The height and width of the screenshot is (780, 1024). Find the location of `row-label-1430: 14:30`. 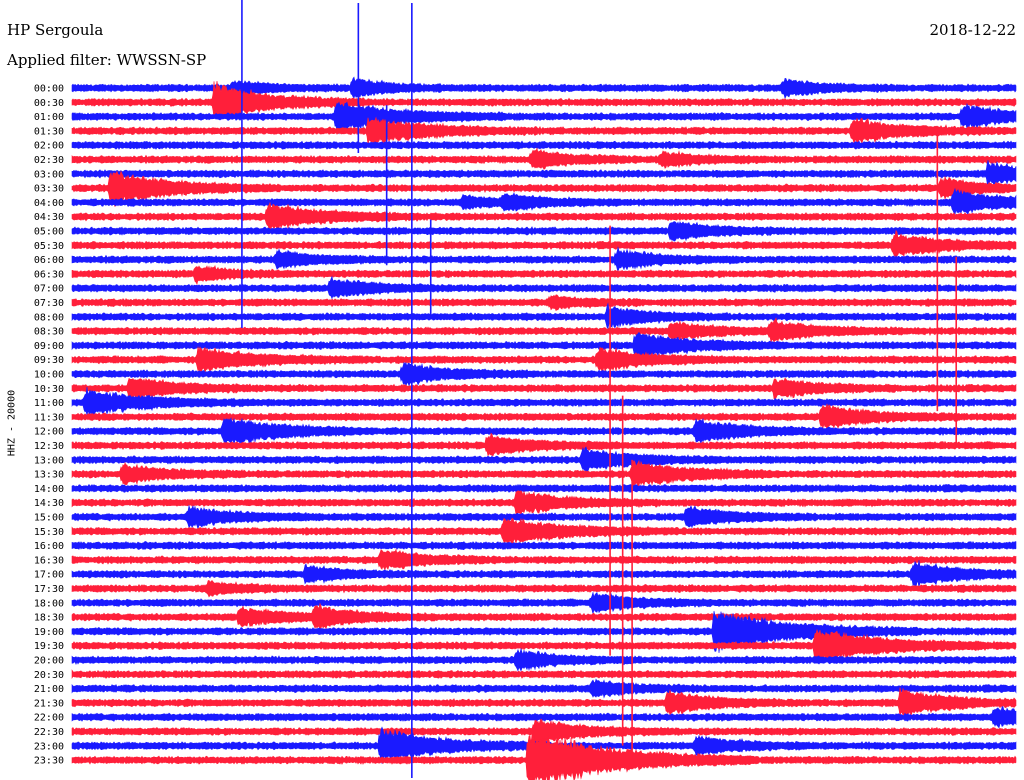

row-label-1430: 14:30 is located at coordinates (49, 503).